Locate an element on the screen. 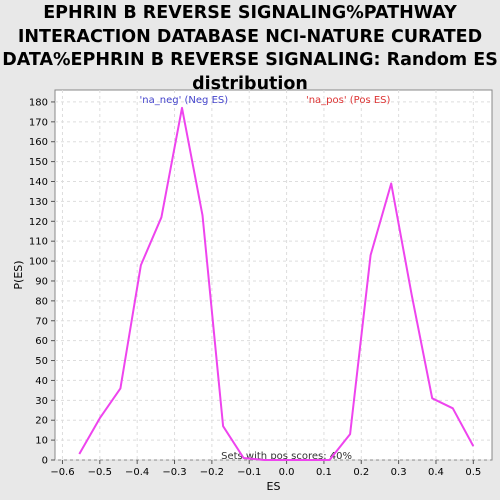 This screenshot has width=500, height=500. chart-title-line-4: distribution is located at coordinates (250, 83).